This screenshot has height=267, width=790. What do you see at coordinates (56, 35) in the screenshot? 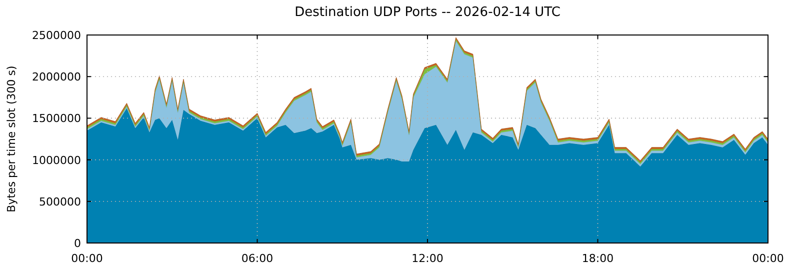
I see `y-tick-label: 2500000` at bounding box center [56, 35].